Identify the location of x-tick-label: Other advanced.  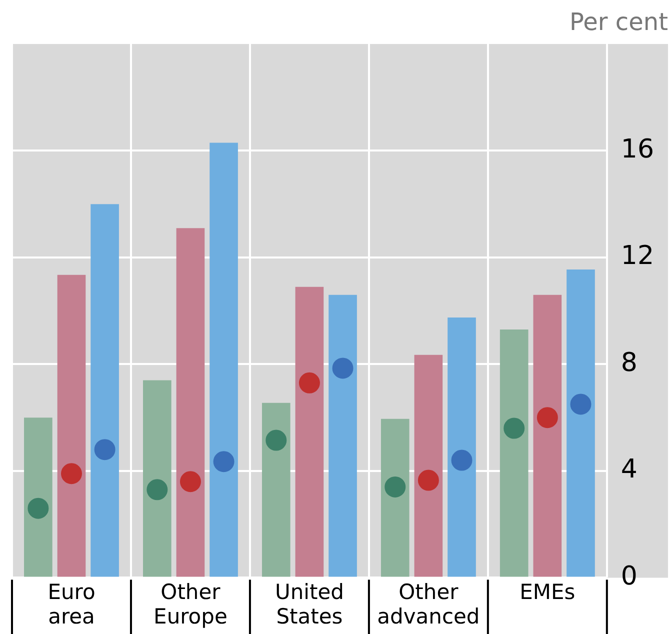
(428, 604).